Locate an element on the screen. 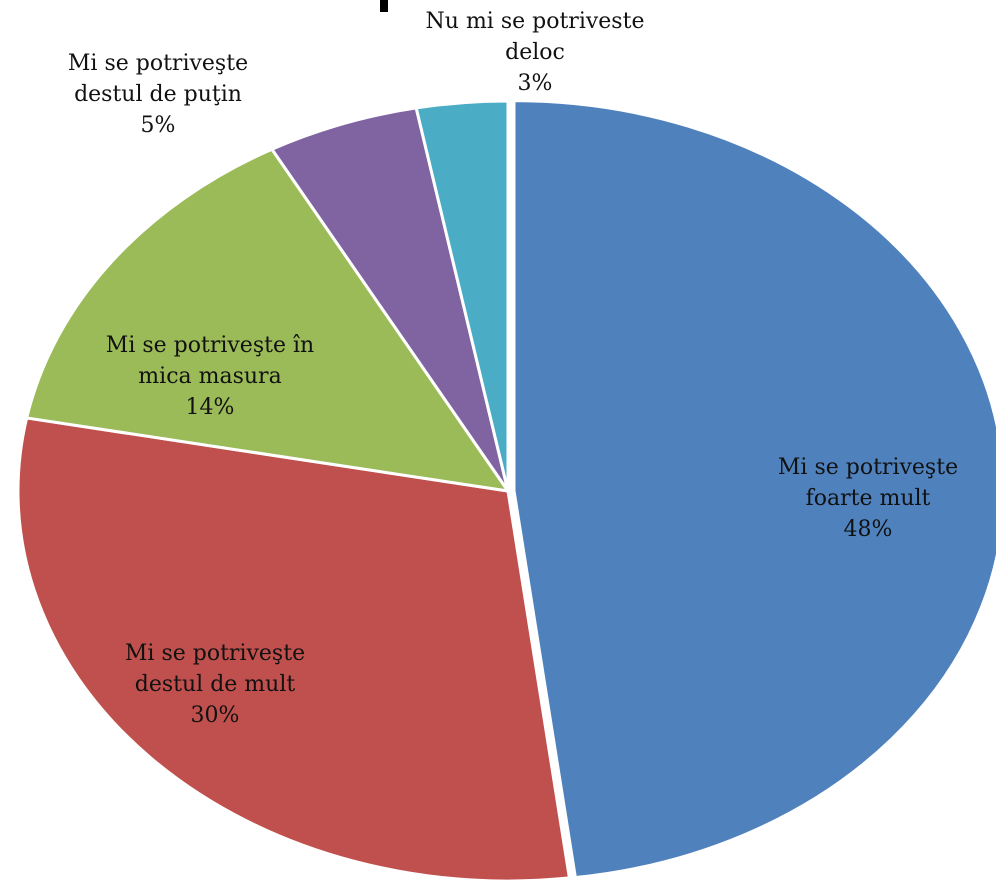 This screenshot has height=882, width=996. data-label-line: mica masura is located at coordinates (209, 376).